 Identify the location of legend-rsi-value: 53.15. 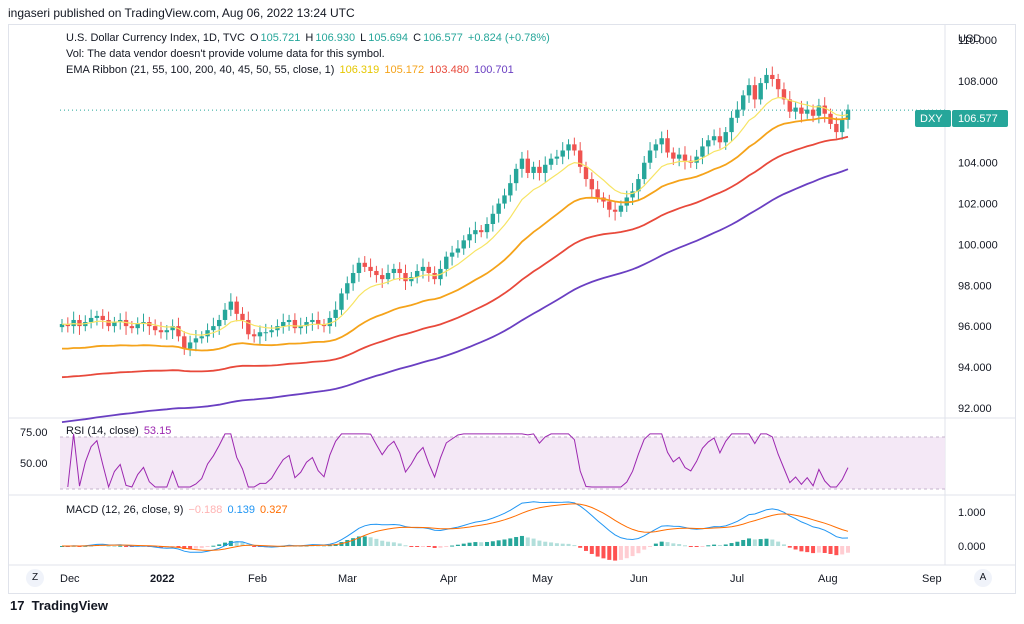
(157, 431).